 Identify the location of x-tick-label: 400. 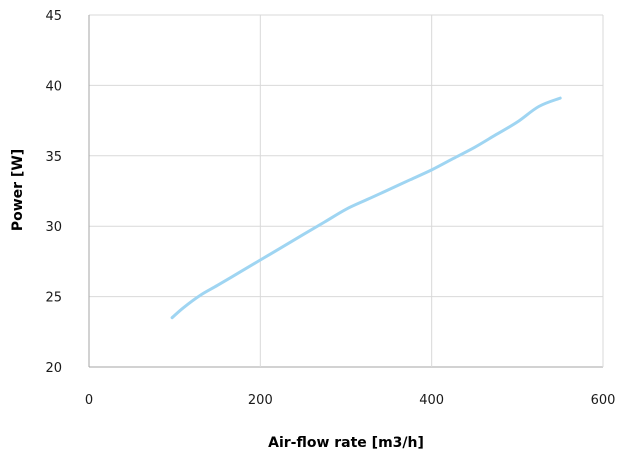
(431, 400).